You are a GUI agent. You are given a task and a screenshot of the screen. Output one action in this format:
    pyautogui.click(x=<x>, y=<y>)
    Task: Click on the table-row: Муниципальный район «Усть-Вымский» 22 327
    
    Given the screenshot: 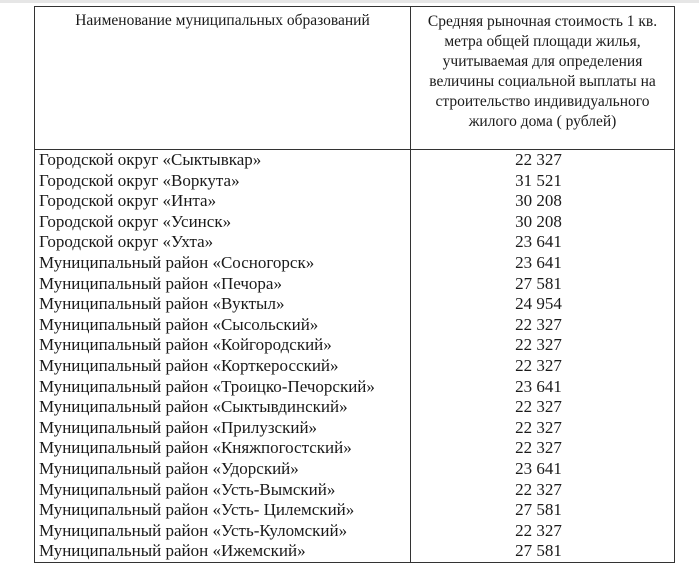 What is the action you would take?
    pyautogui.click(x=354, y=490)
    